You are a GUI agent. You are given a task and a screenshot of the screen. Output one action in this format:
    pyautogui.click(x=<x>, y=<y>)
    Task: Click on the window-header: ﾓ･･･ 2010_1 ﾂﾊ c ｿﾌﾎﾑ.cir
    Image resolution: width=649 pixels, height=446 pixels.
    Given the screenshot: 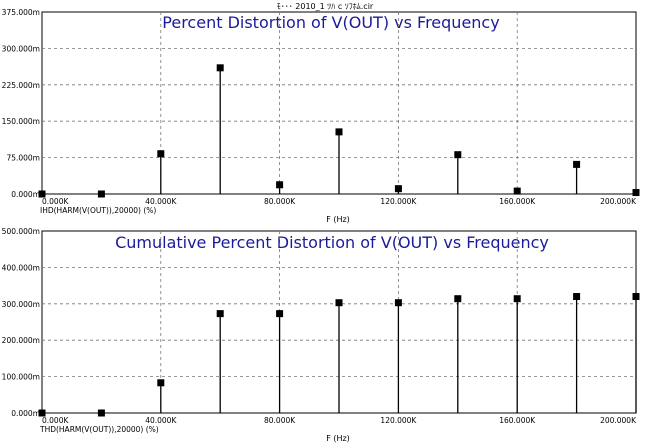 What is the action you would take?
    pyautogui.click(x=325, y=6)
    